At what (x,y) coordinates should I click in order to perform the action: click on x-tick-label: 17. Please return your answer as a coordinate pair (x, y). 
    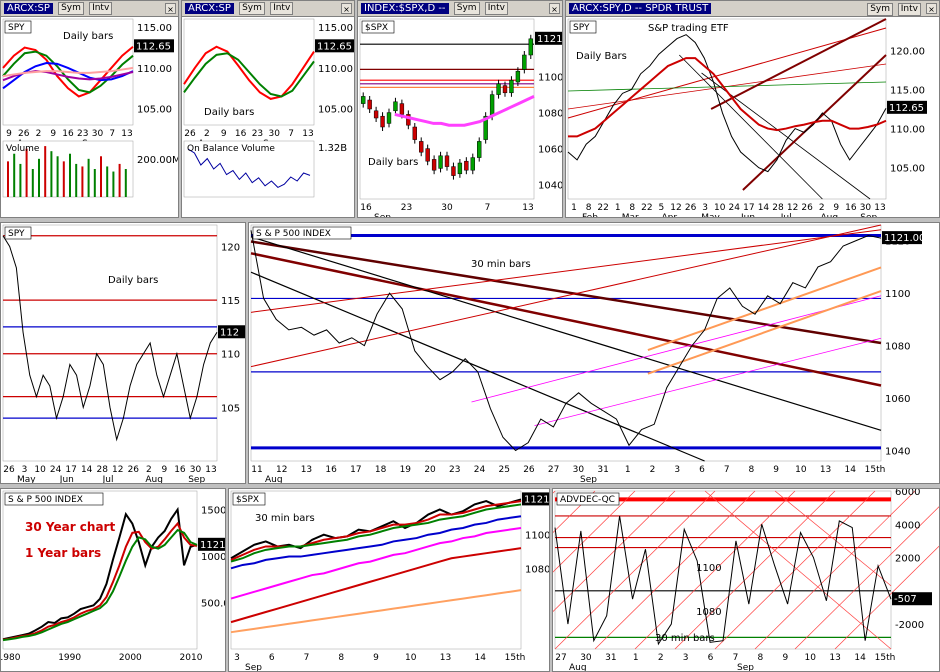
    Looking at the image, I should click on (70, 470).